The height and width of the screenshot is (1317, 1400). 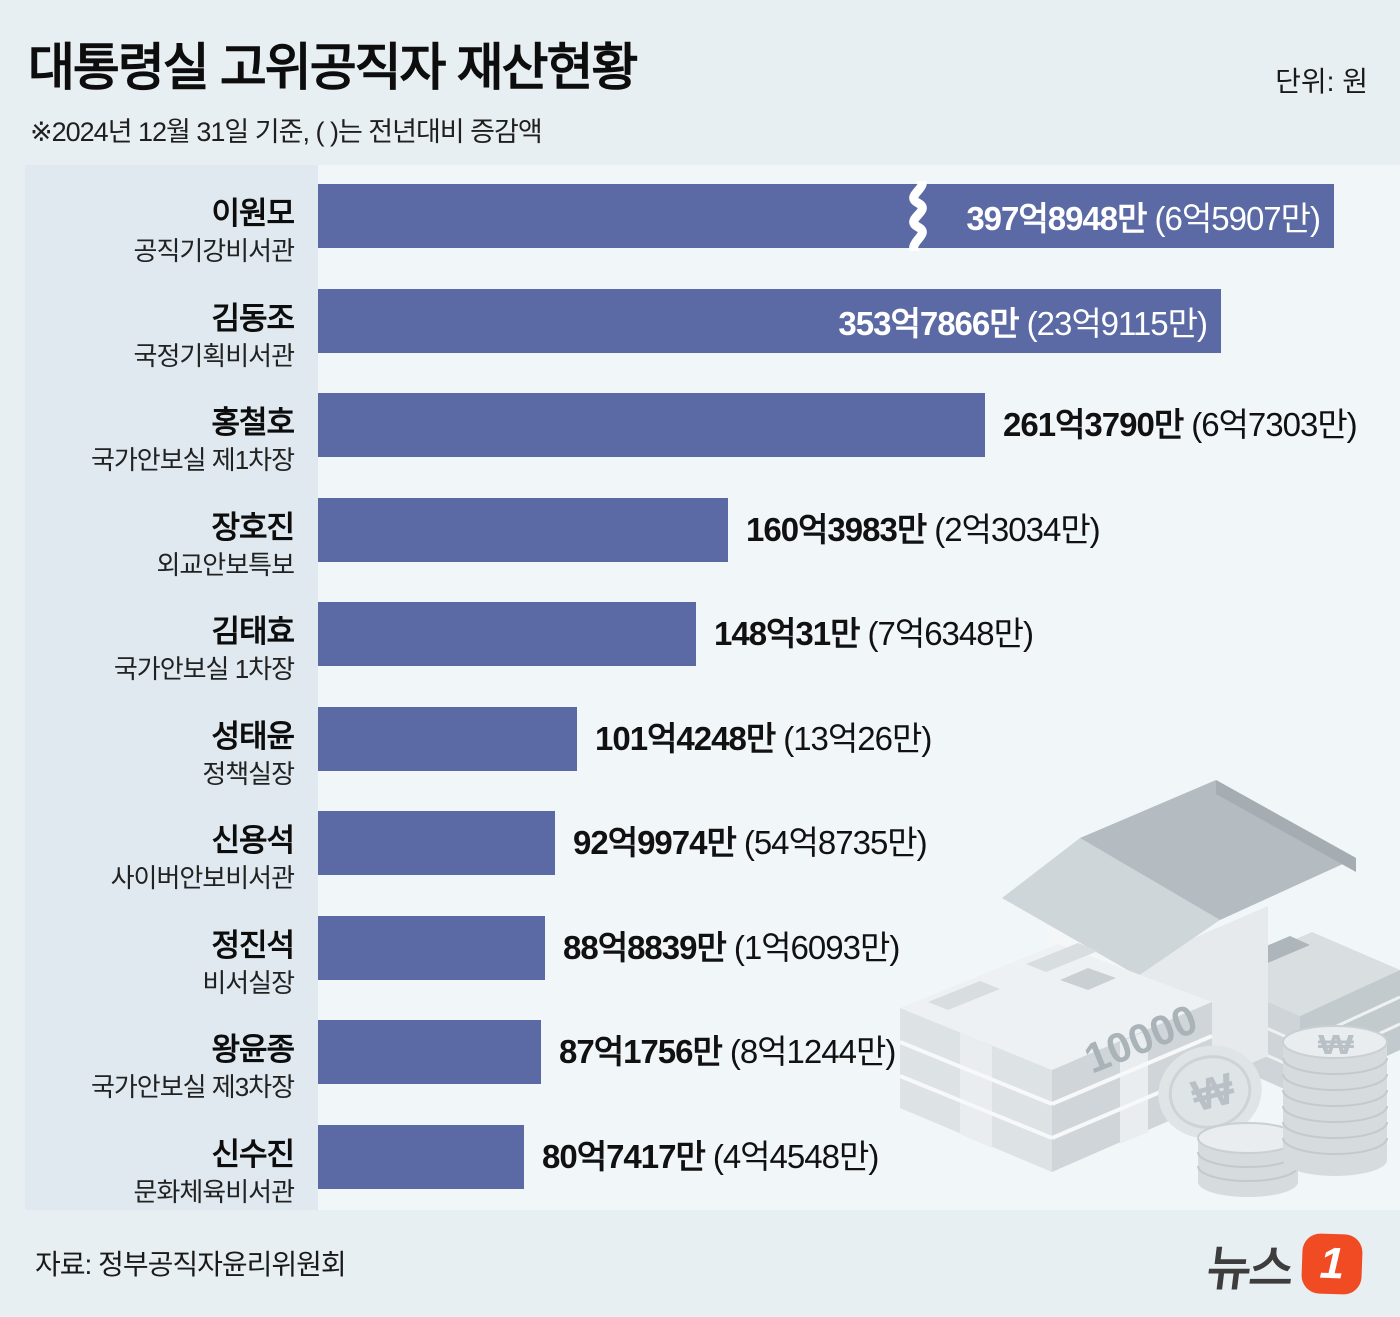 I want to click on asset-value: 148억31만, so click(x=787, y=633).